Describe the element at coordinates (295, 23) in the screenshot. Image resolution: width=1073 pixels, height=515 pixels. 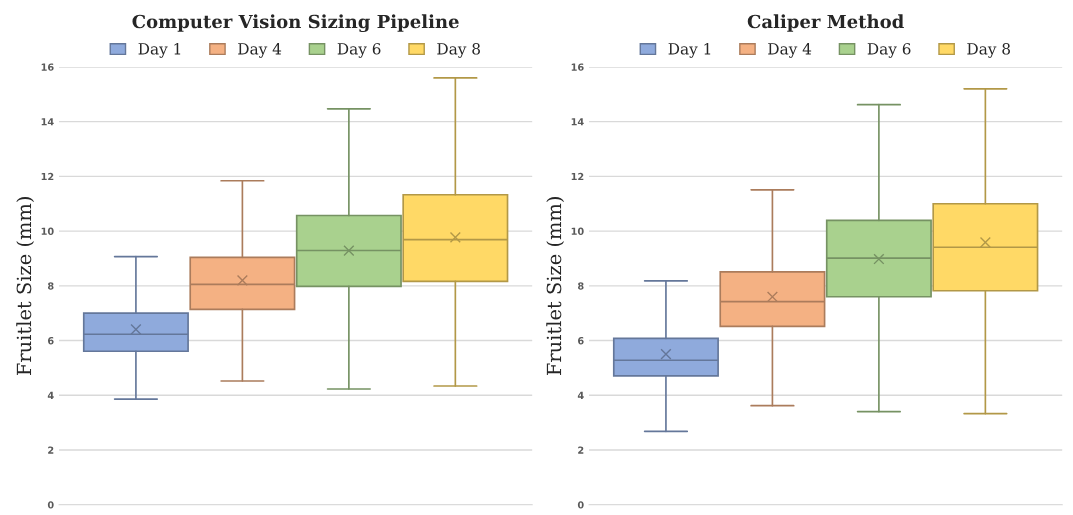
I see `chart-title: Computer Vision Sizing Pipeline` at that location.